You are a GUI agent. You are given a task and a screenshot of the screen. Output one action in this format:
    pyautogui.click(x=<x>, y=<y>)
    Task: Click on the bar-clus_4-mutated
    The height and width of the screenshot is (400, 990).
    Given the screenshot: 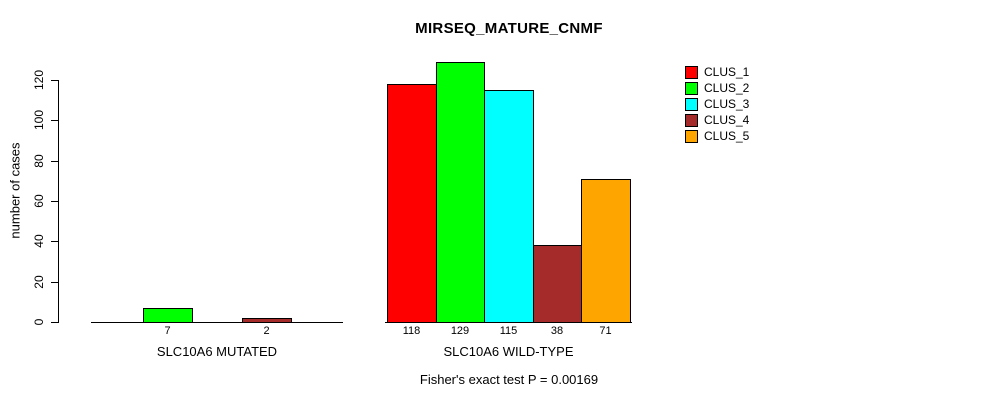 What is the action you would take?
    pyautogui.click(x=267, y=320)
    